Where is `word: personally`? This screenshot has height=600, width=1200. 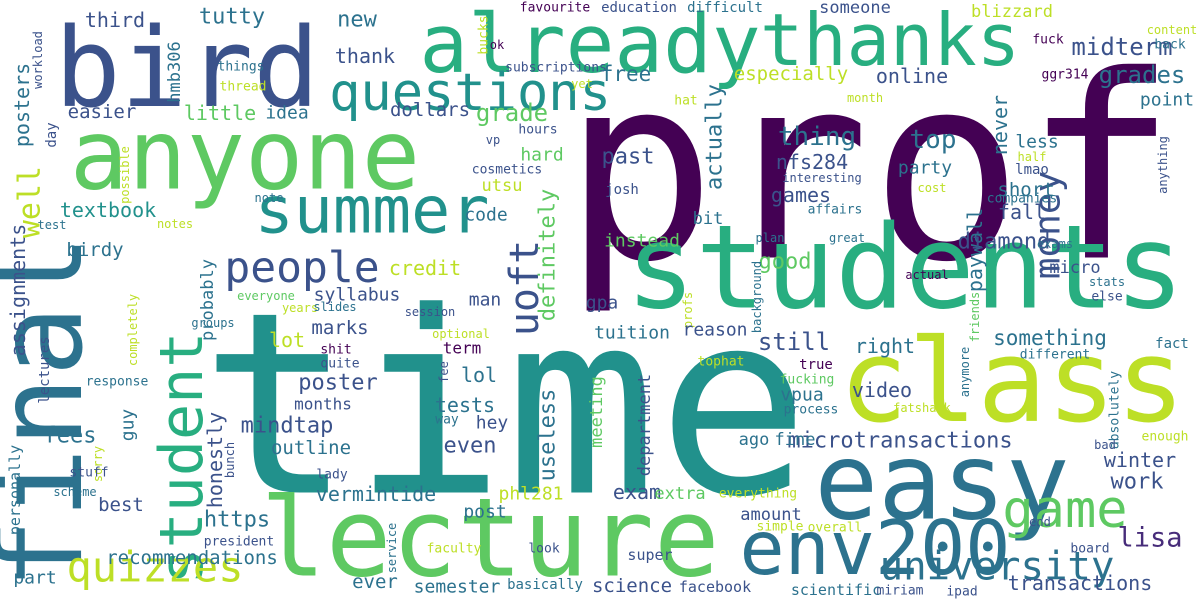
word: personally is located at coordinates (15, 490).